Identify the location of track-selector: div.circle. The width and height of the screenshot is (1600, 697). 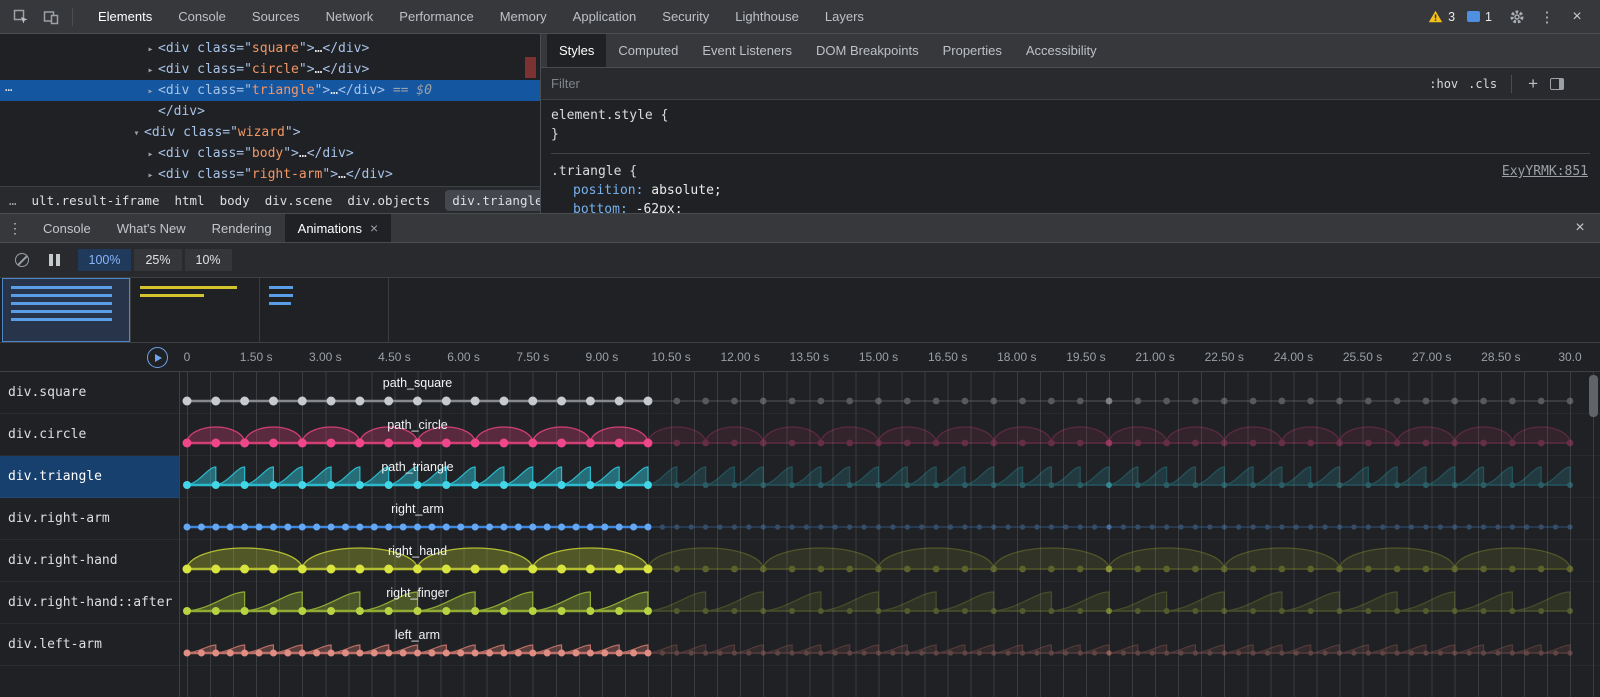
(89, 435).